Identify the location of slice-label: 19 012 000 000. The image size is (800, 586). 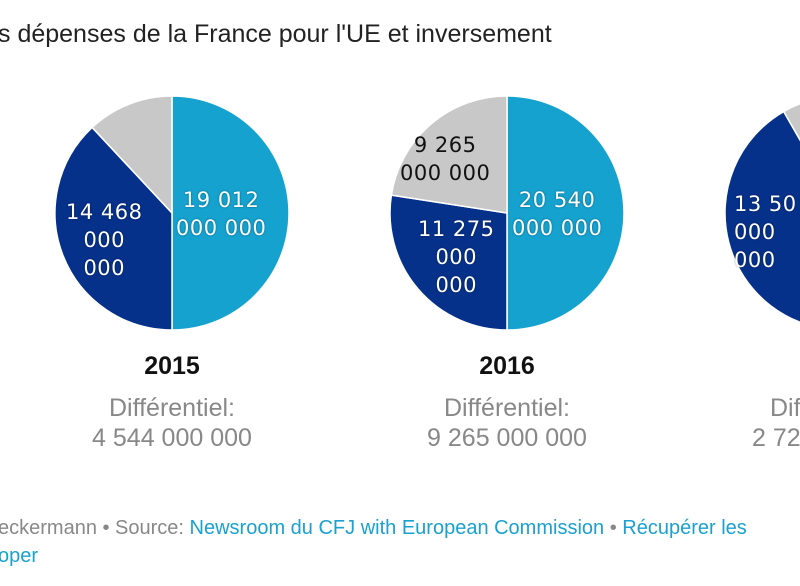
(221, 214).